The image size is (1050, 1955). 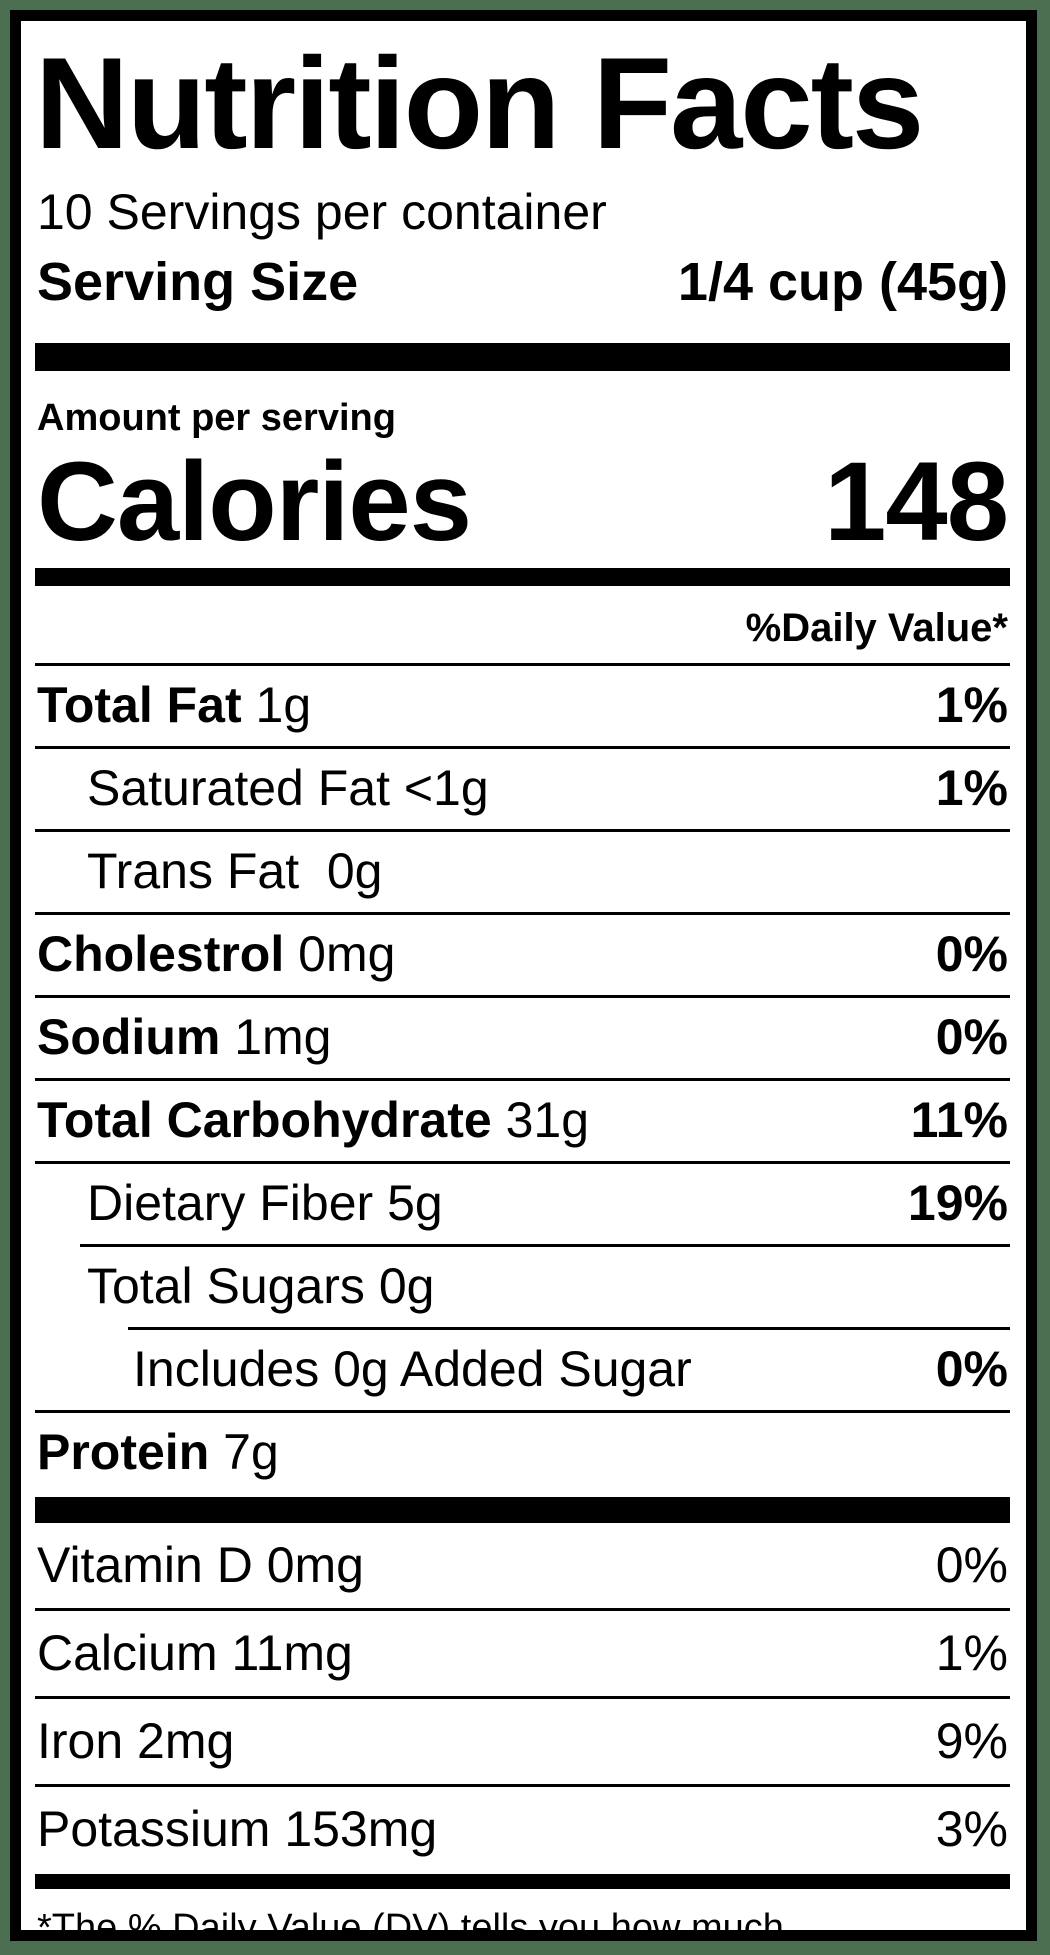 I want to click on nutrient-row: Protein 7g, so click(x=522, y=1451).